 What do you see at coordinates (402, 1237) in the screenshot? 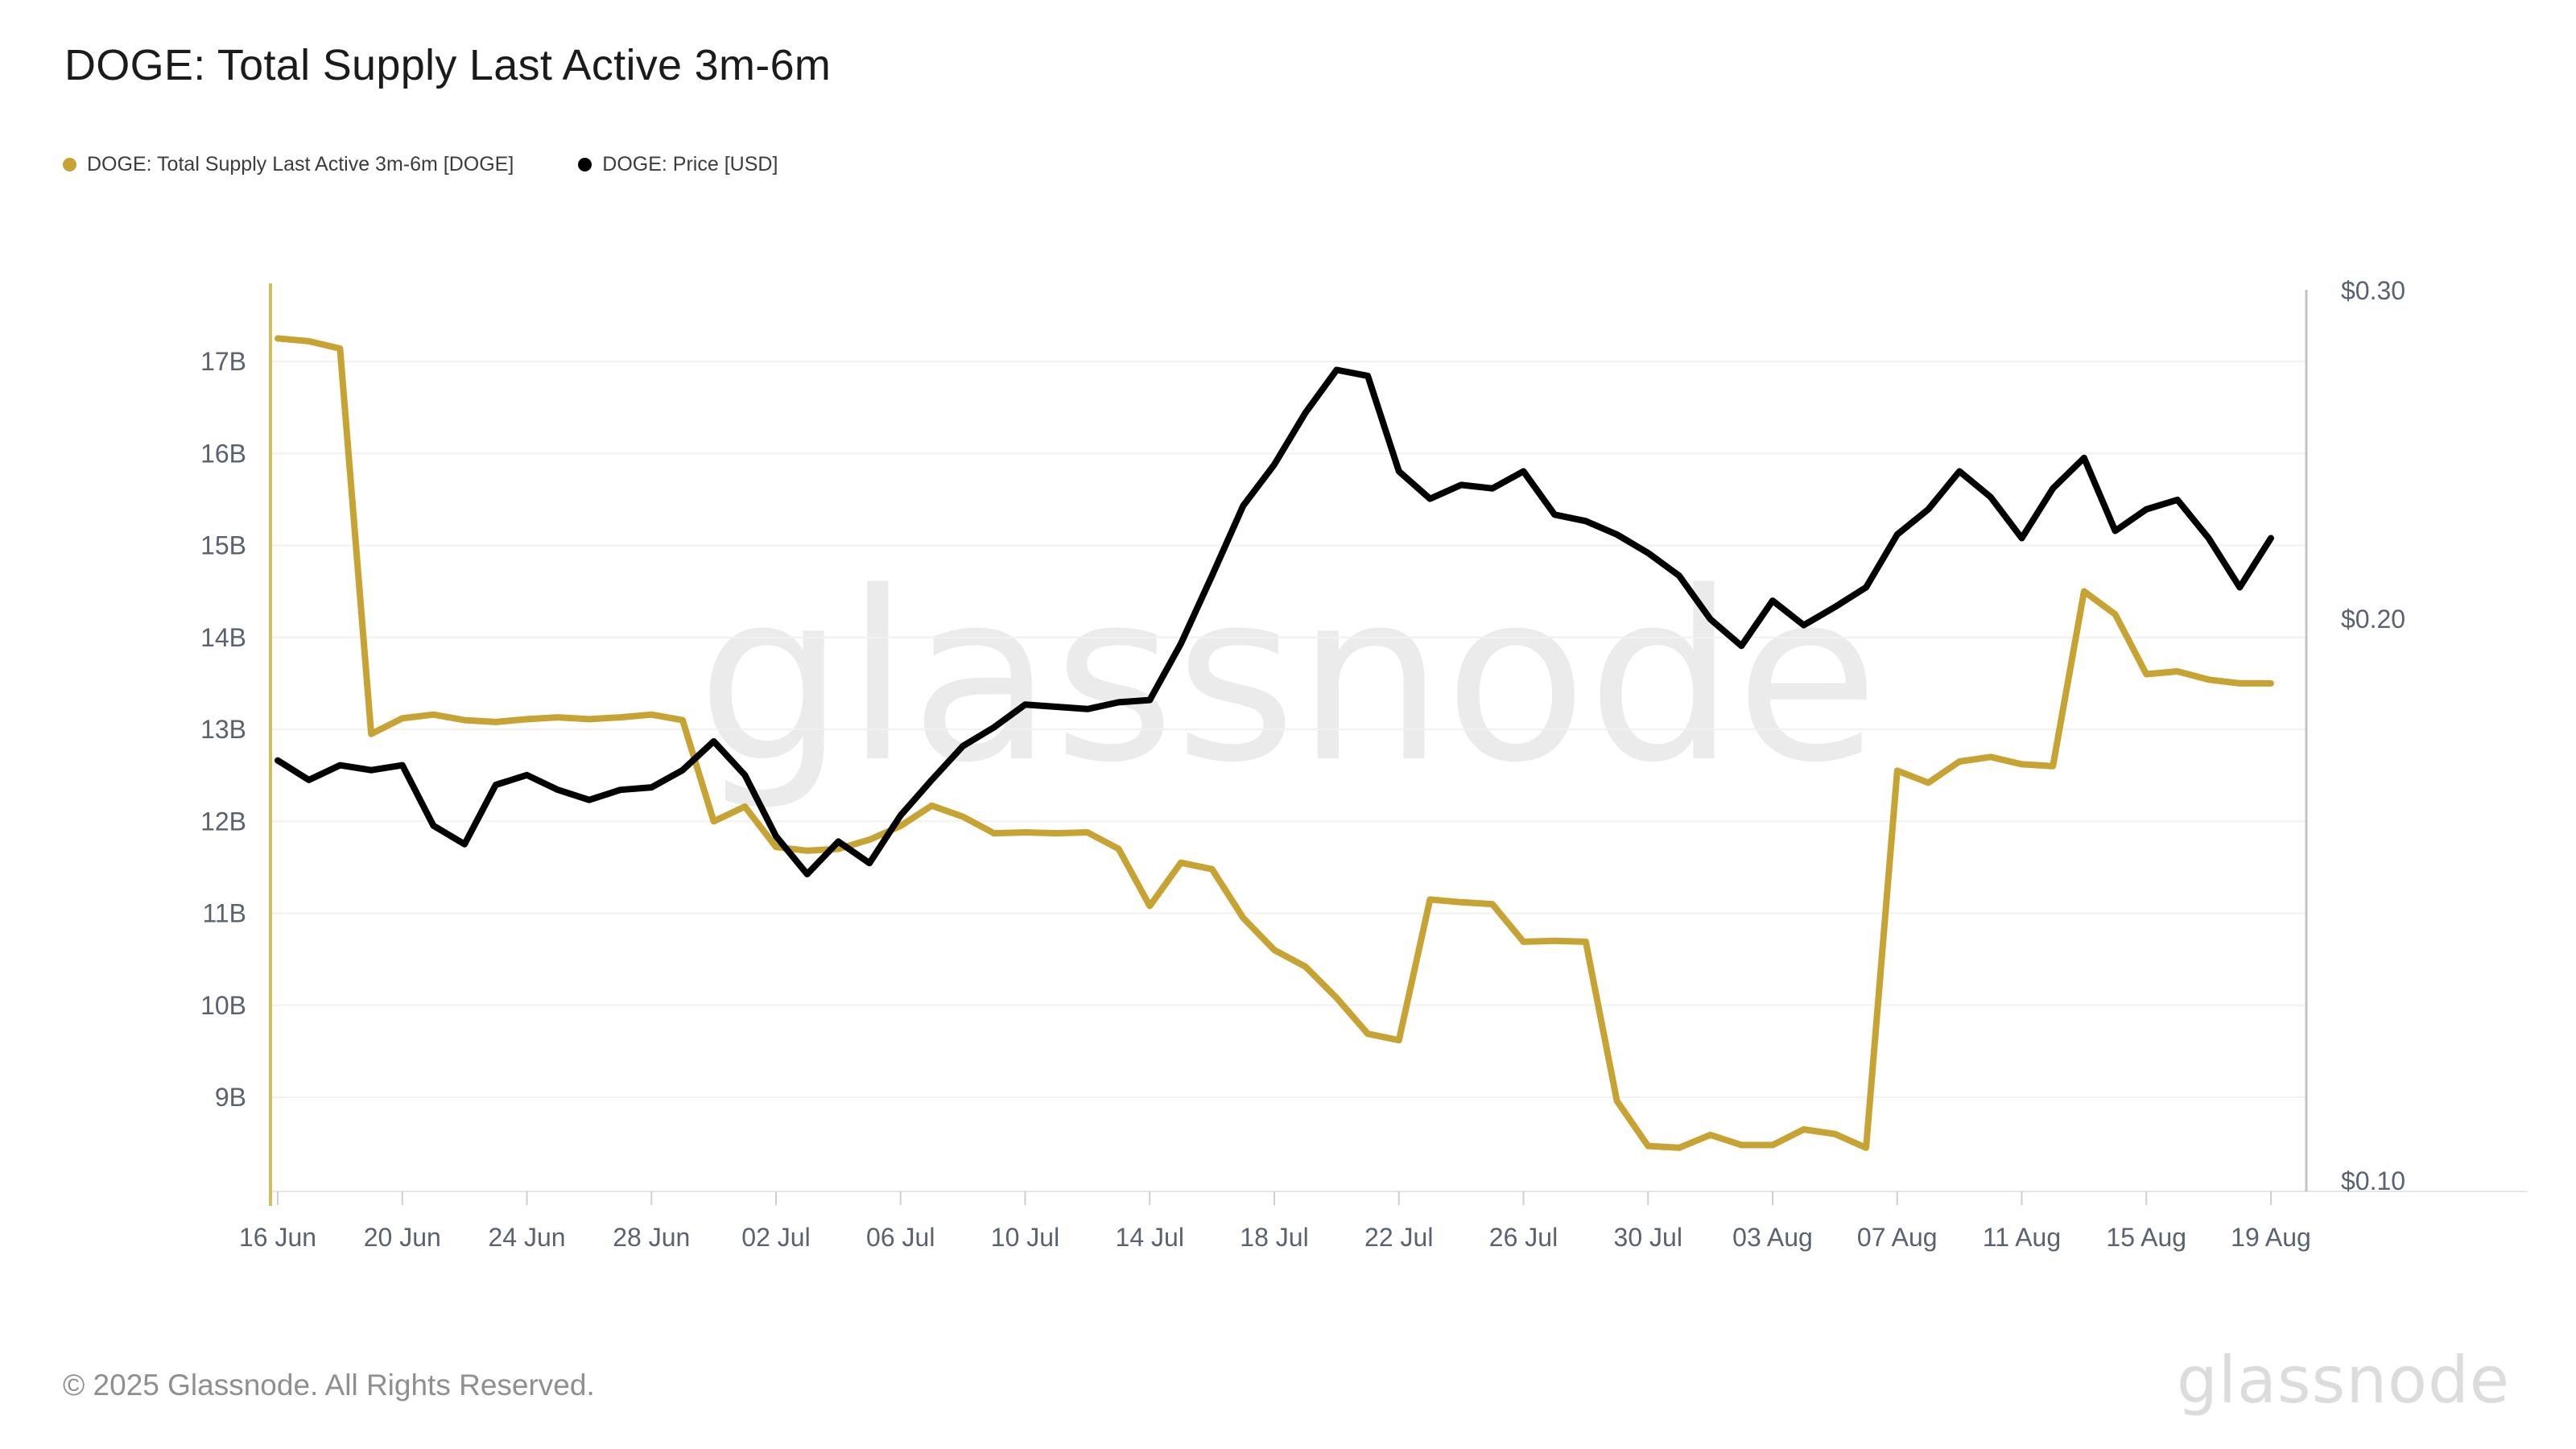
I see `x-axis-tick-label: 20 Jun` at bounding box center [402, 1237].